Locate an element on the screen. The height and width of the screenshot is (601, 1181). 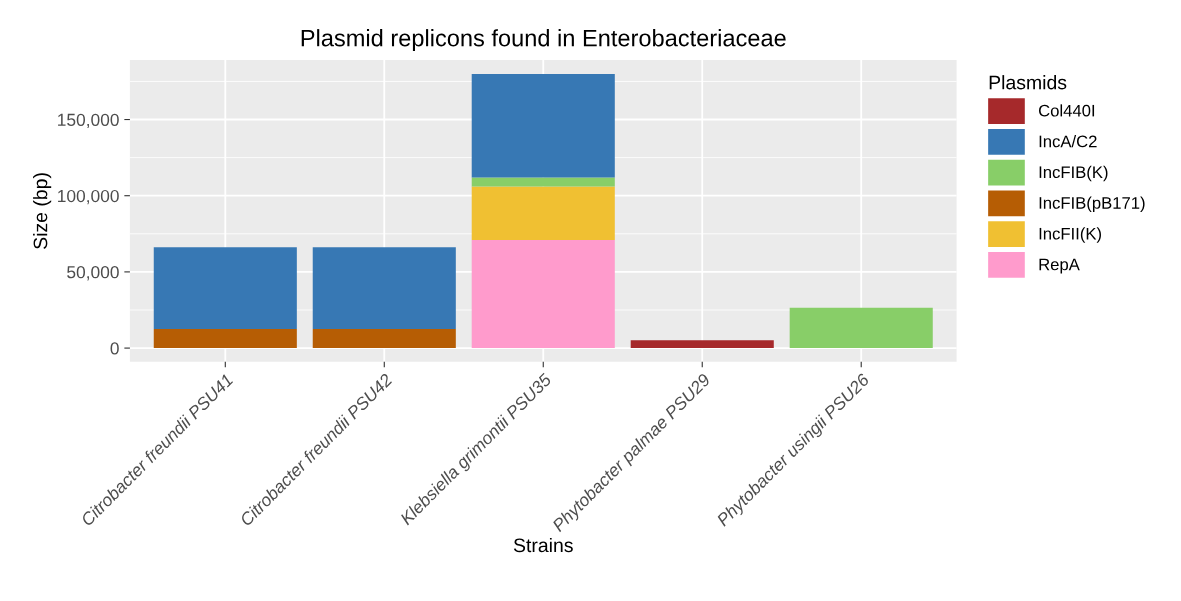
legend-label: IncFIB(pB171) is located at coordinates (1092, 204).